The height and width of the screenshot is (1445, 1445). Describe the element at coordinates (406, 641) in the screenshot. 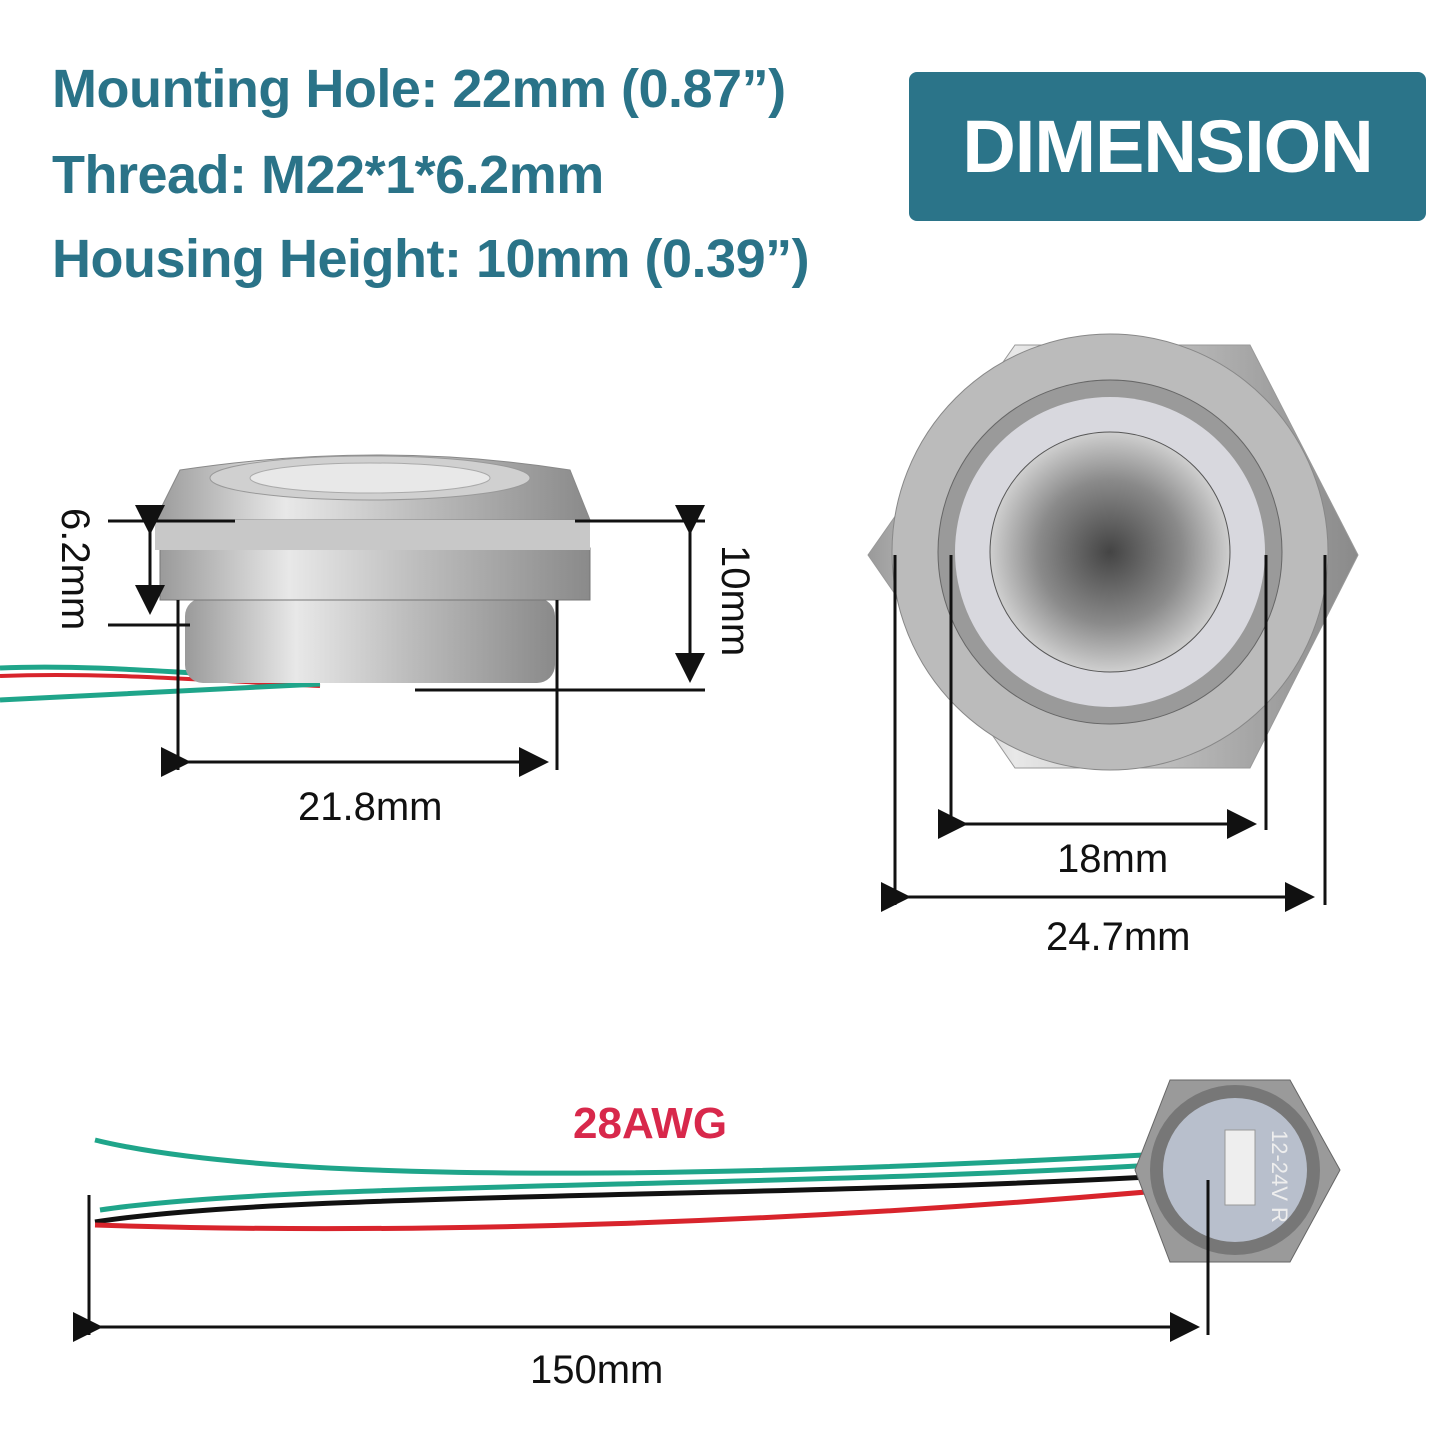

I see `side-view-dimension-lines` at that location.